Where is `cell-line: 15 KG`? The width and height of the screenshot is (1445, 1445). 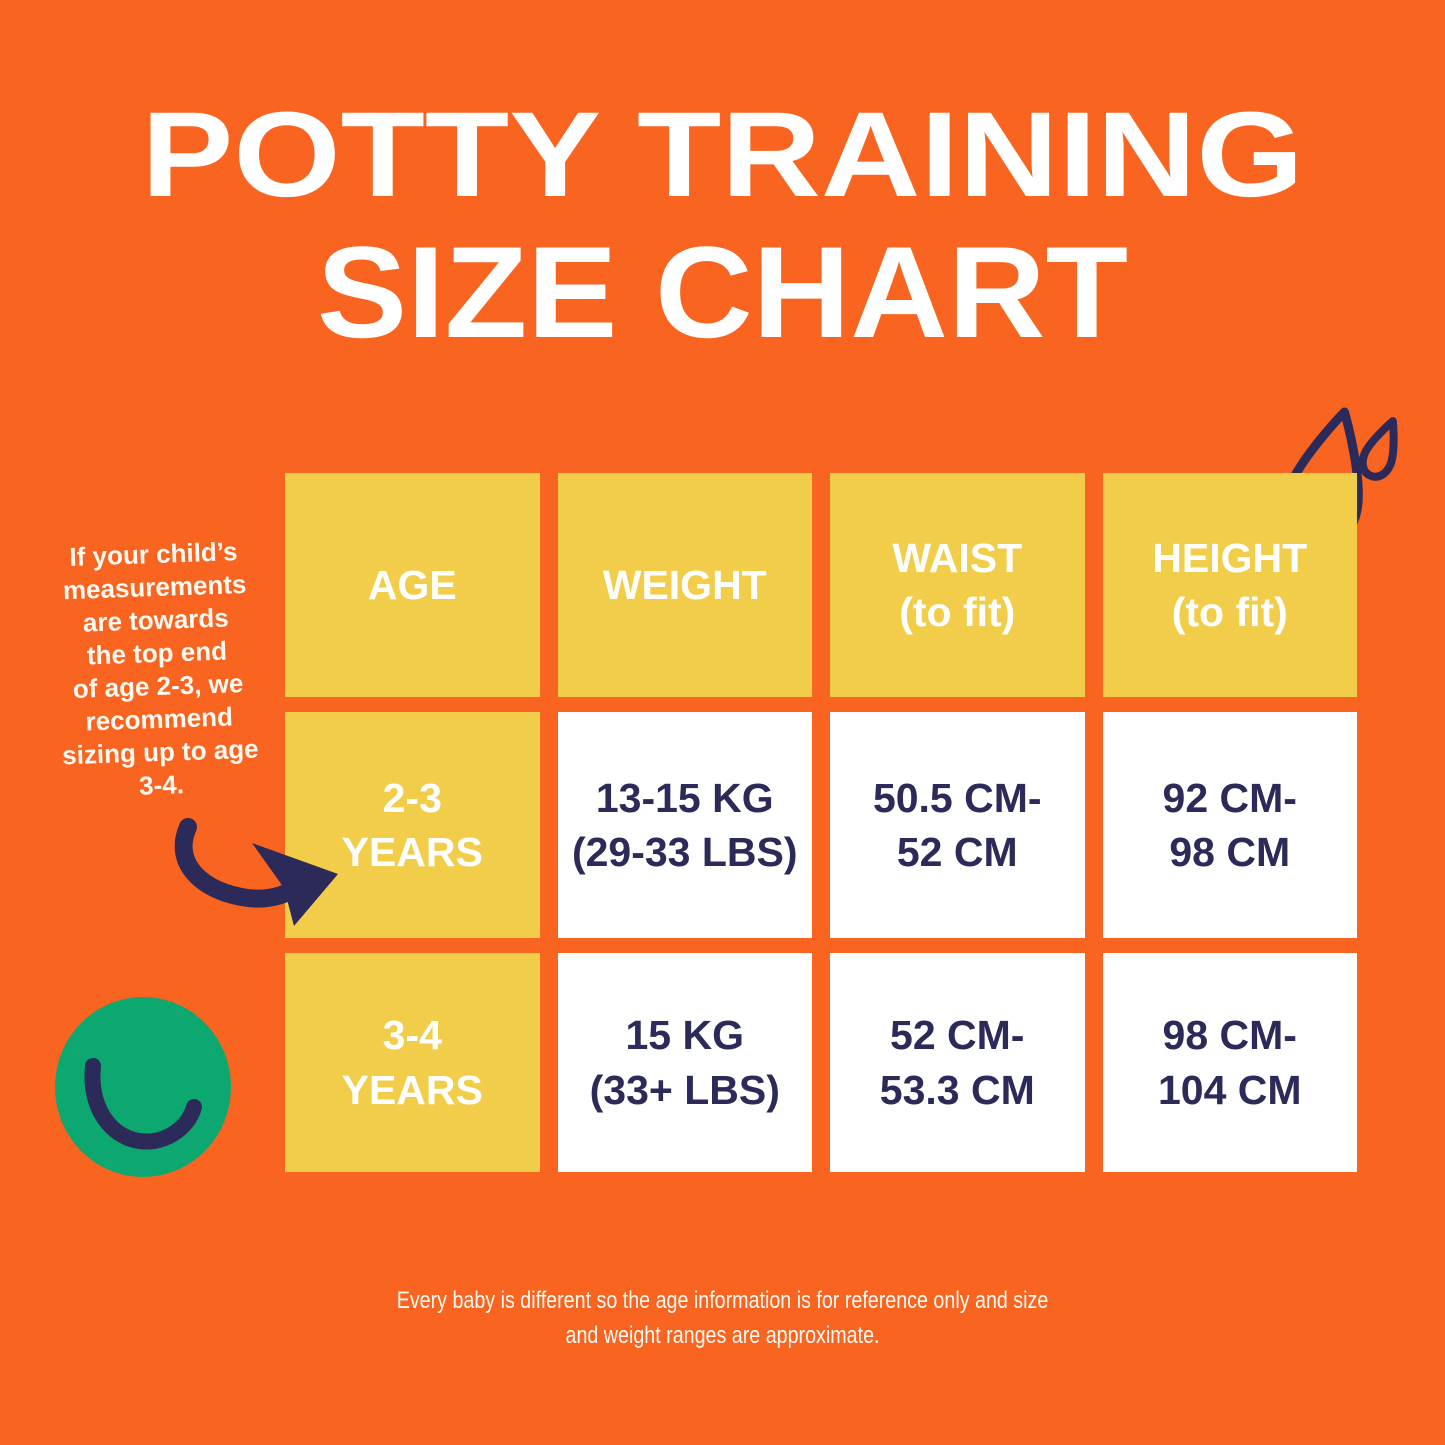 cell-line: 15 KG is located at coordinates (685, 1035).